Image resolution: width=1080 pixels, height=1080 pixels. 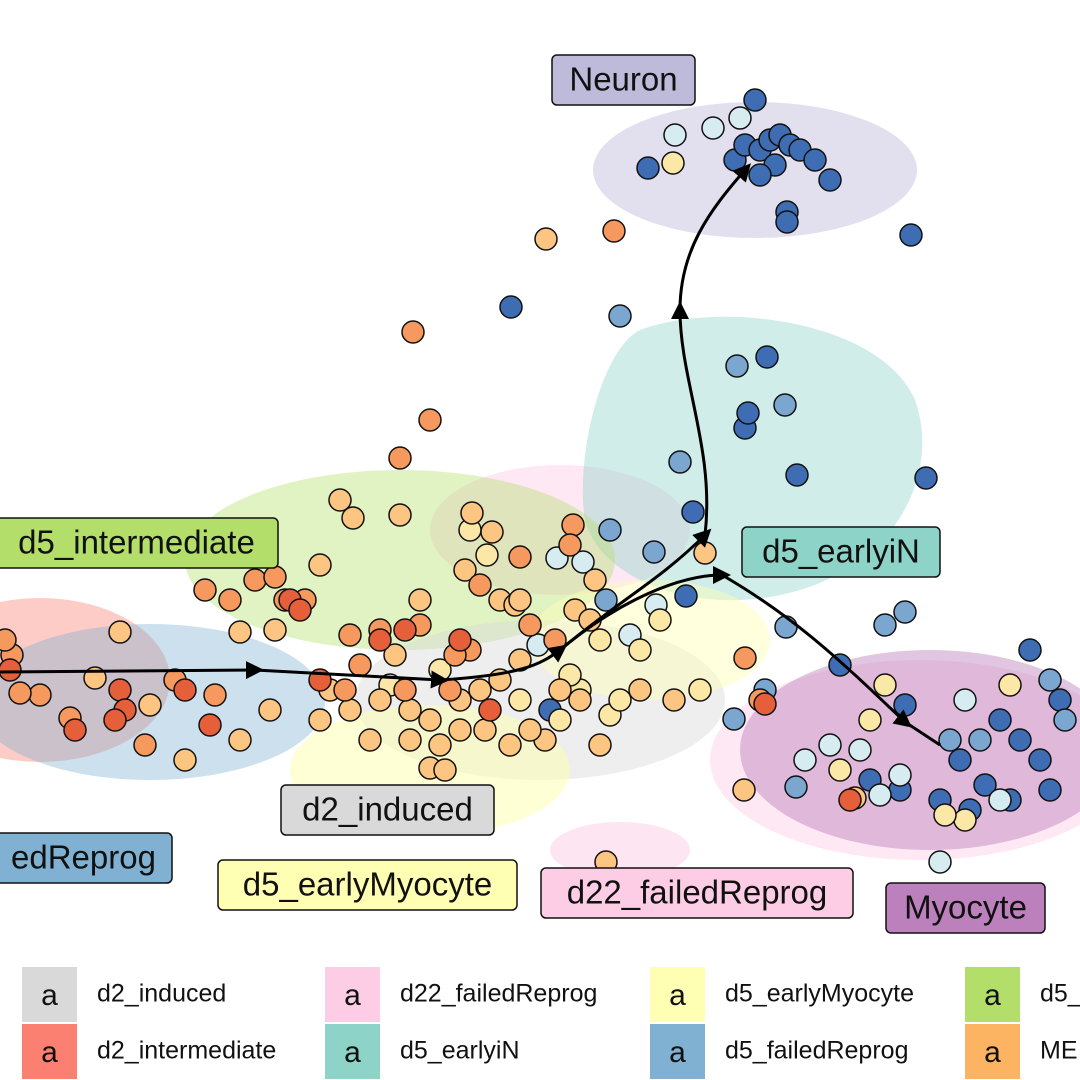 What do you see at coordinates (460, 1051) in the screenshot?
I see `legend-label: d5_earlyiN` at bounding box center [460, 1051].